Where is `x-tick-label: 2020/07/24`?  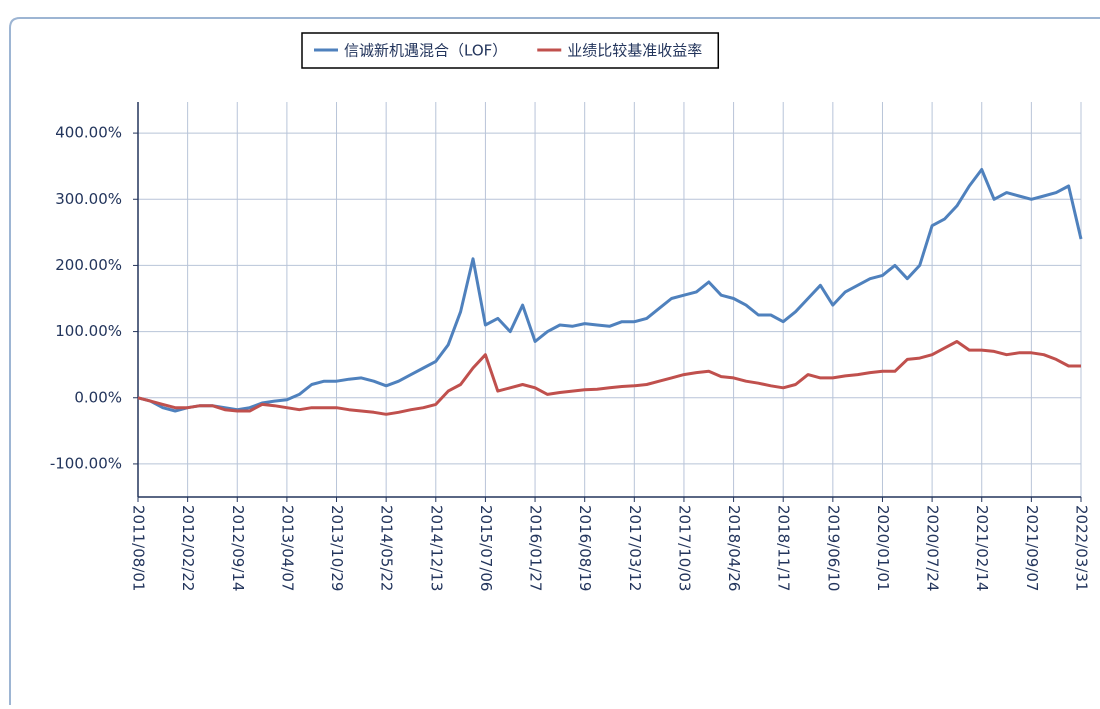 x-tick-label: 2020/07/24 is located at coordinates (933, 548).